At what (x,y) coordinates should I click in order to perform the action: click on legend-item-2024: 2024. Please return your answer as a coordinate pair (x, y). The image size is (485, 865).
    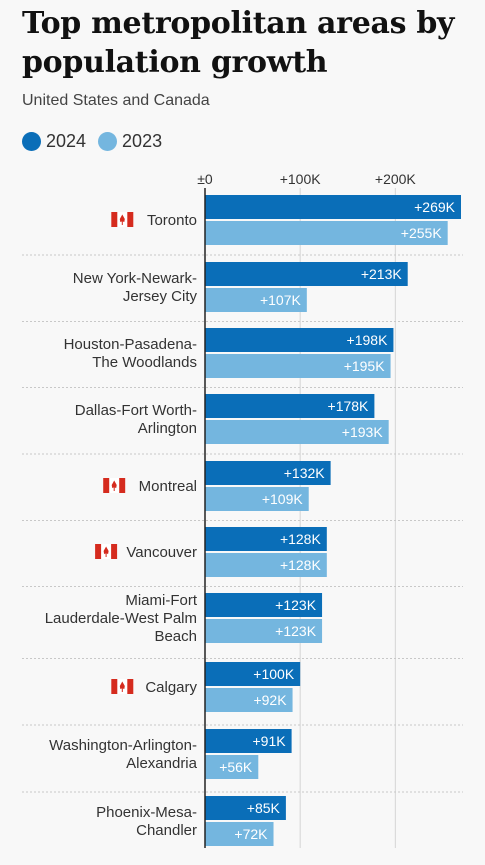
    Looking at the image, I should click on (54, 141).